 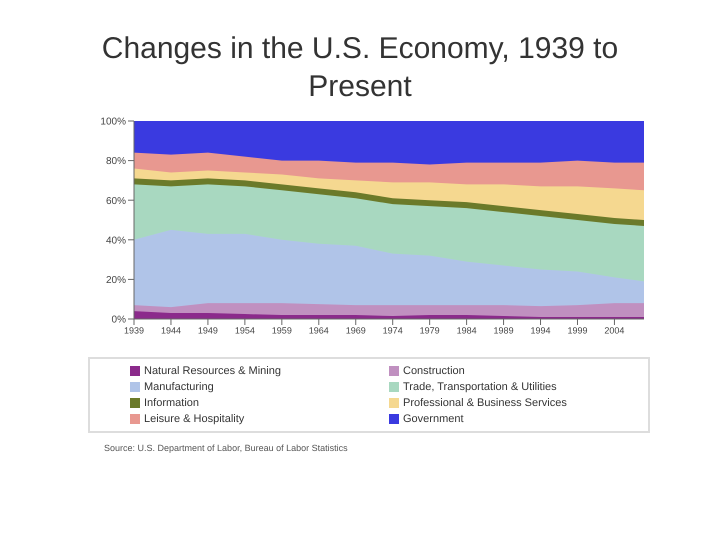 I want to click on y-tick-label: 40%, so click(x=116, y=240).